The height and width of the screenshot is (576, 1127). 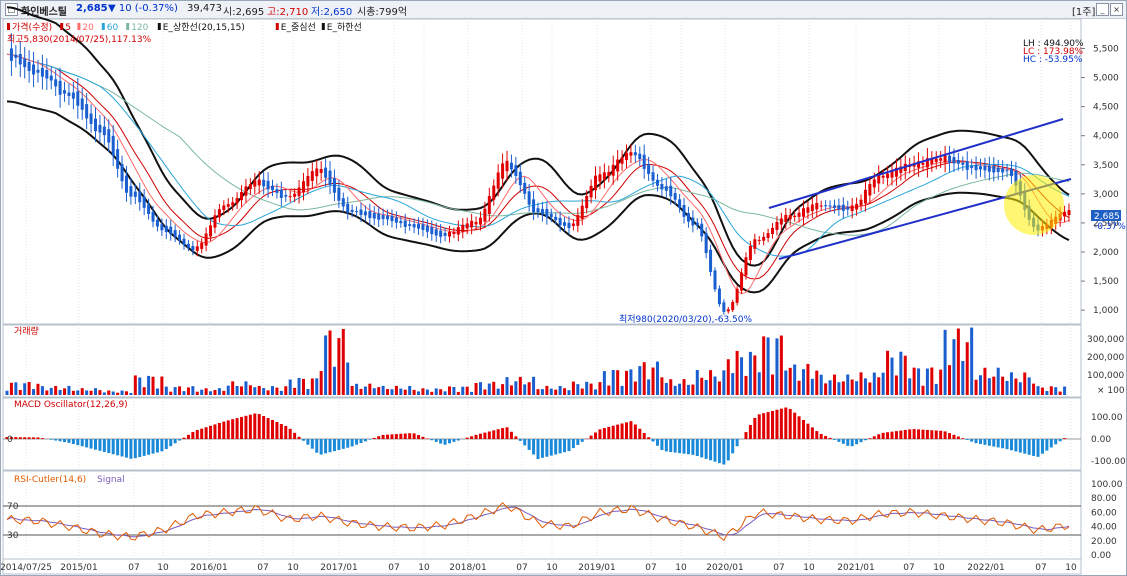 I want to click on close-icon: ×, so click(x=1116, y=9).